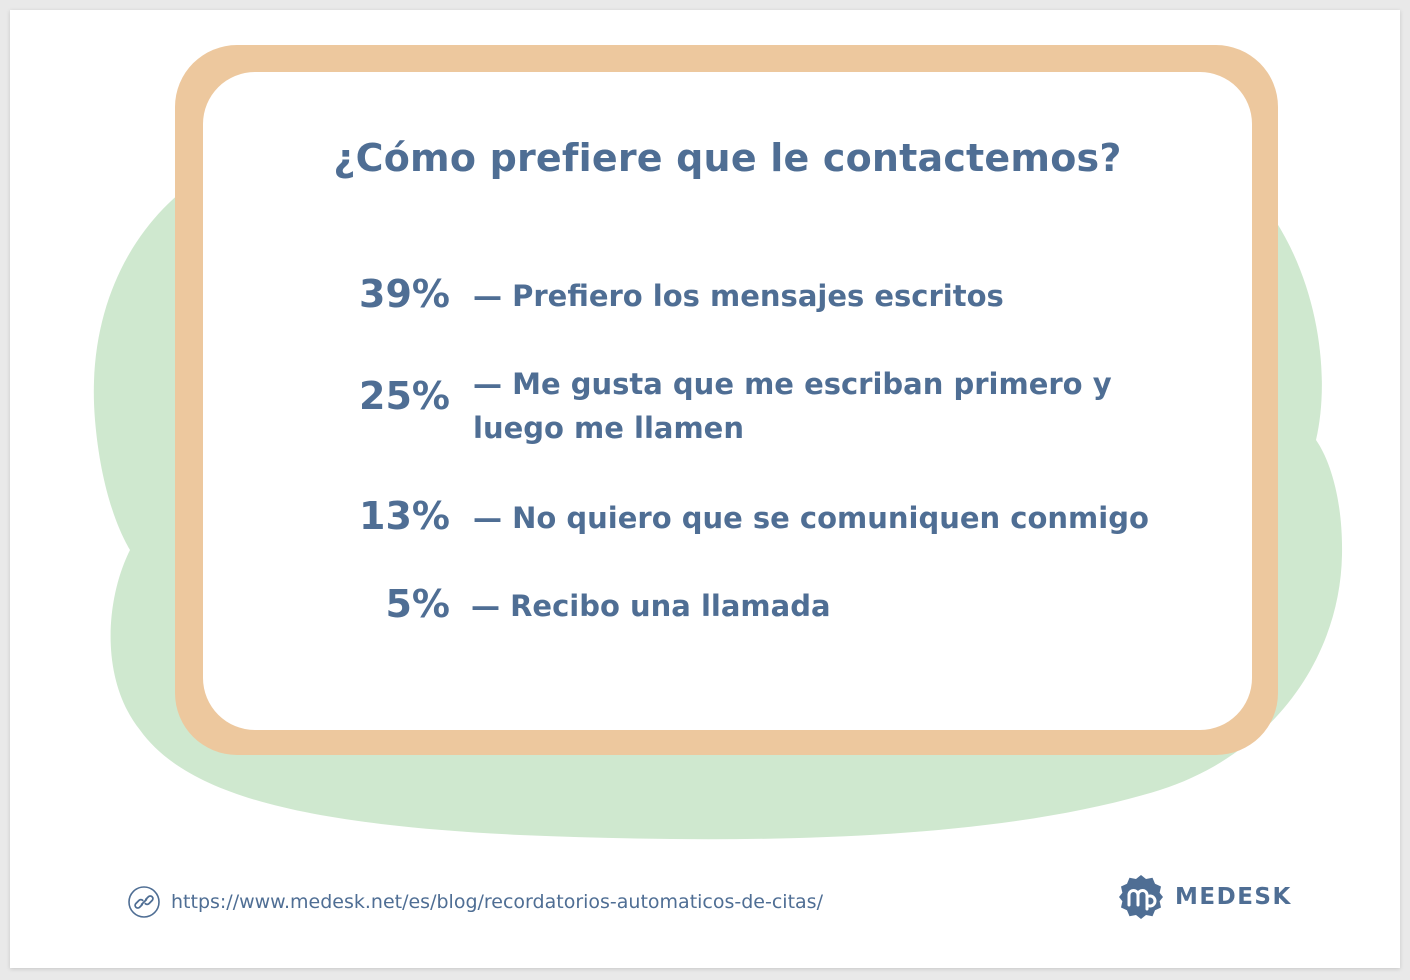 Image resolution: width=1410 pixels, height=980 pixels. Describe the element at coordinates (1233, 897) in the screenshot. I see `brand-name: MEDESK` at that location.